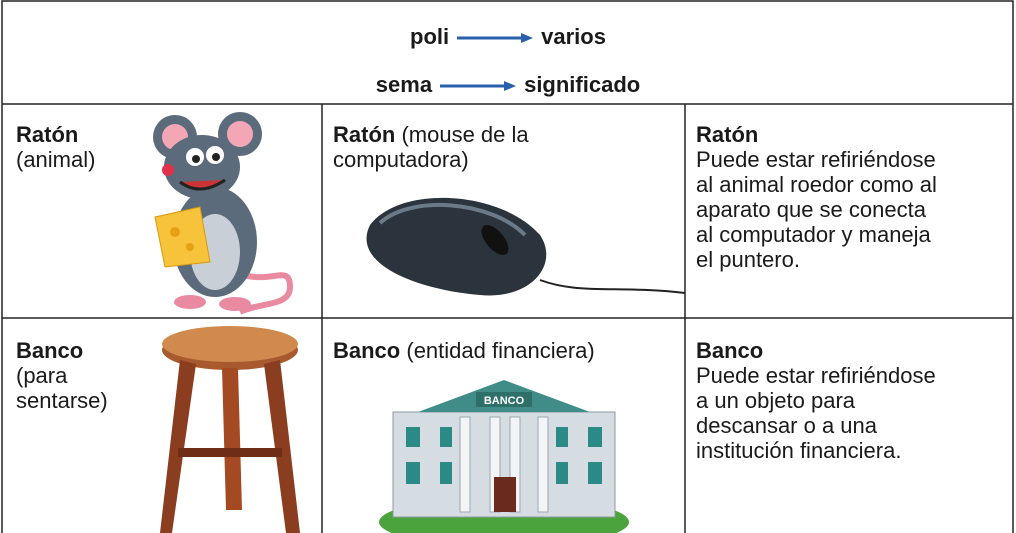 This screenshot has width=1016, height=533. I want to click on rat-illustration, so click(223, 213).